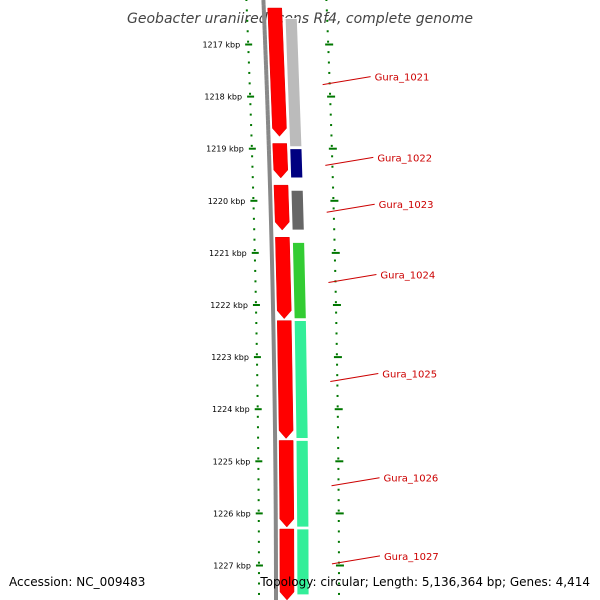  Describe the element at coordinates (228, 253) in the screenshot. I see `kbp-label: 1221 kbp` at that location.